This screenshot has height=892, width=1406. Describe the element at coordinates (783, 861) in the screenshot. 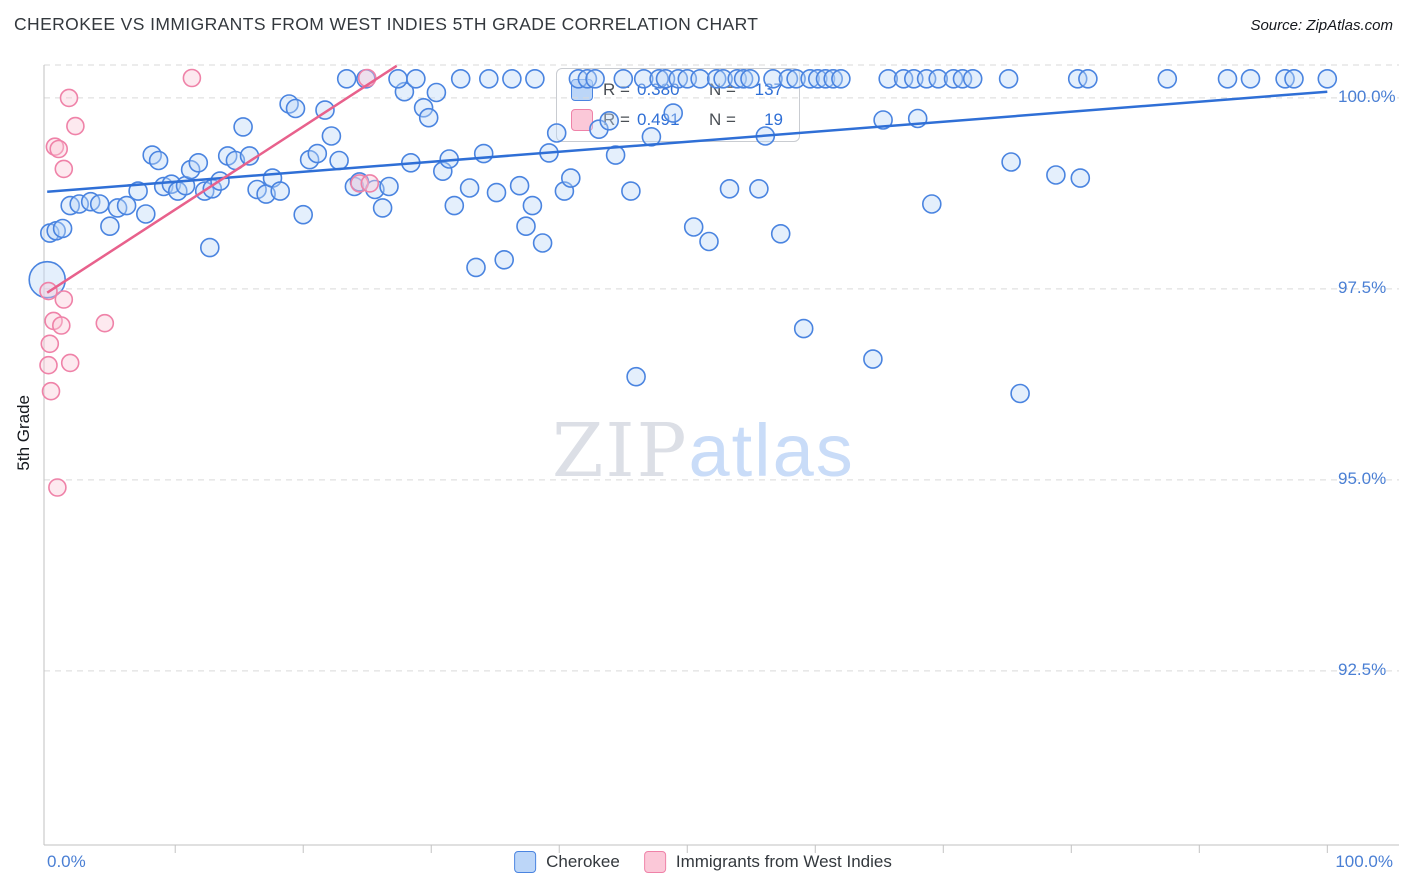

I see `west-indies-legend-label: Immigrants from West Indies` at that location.